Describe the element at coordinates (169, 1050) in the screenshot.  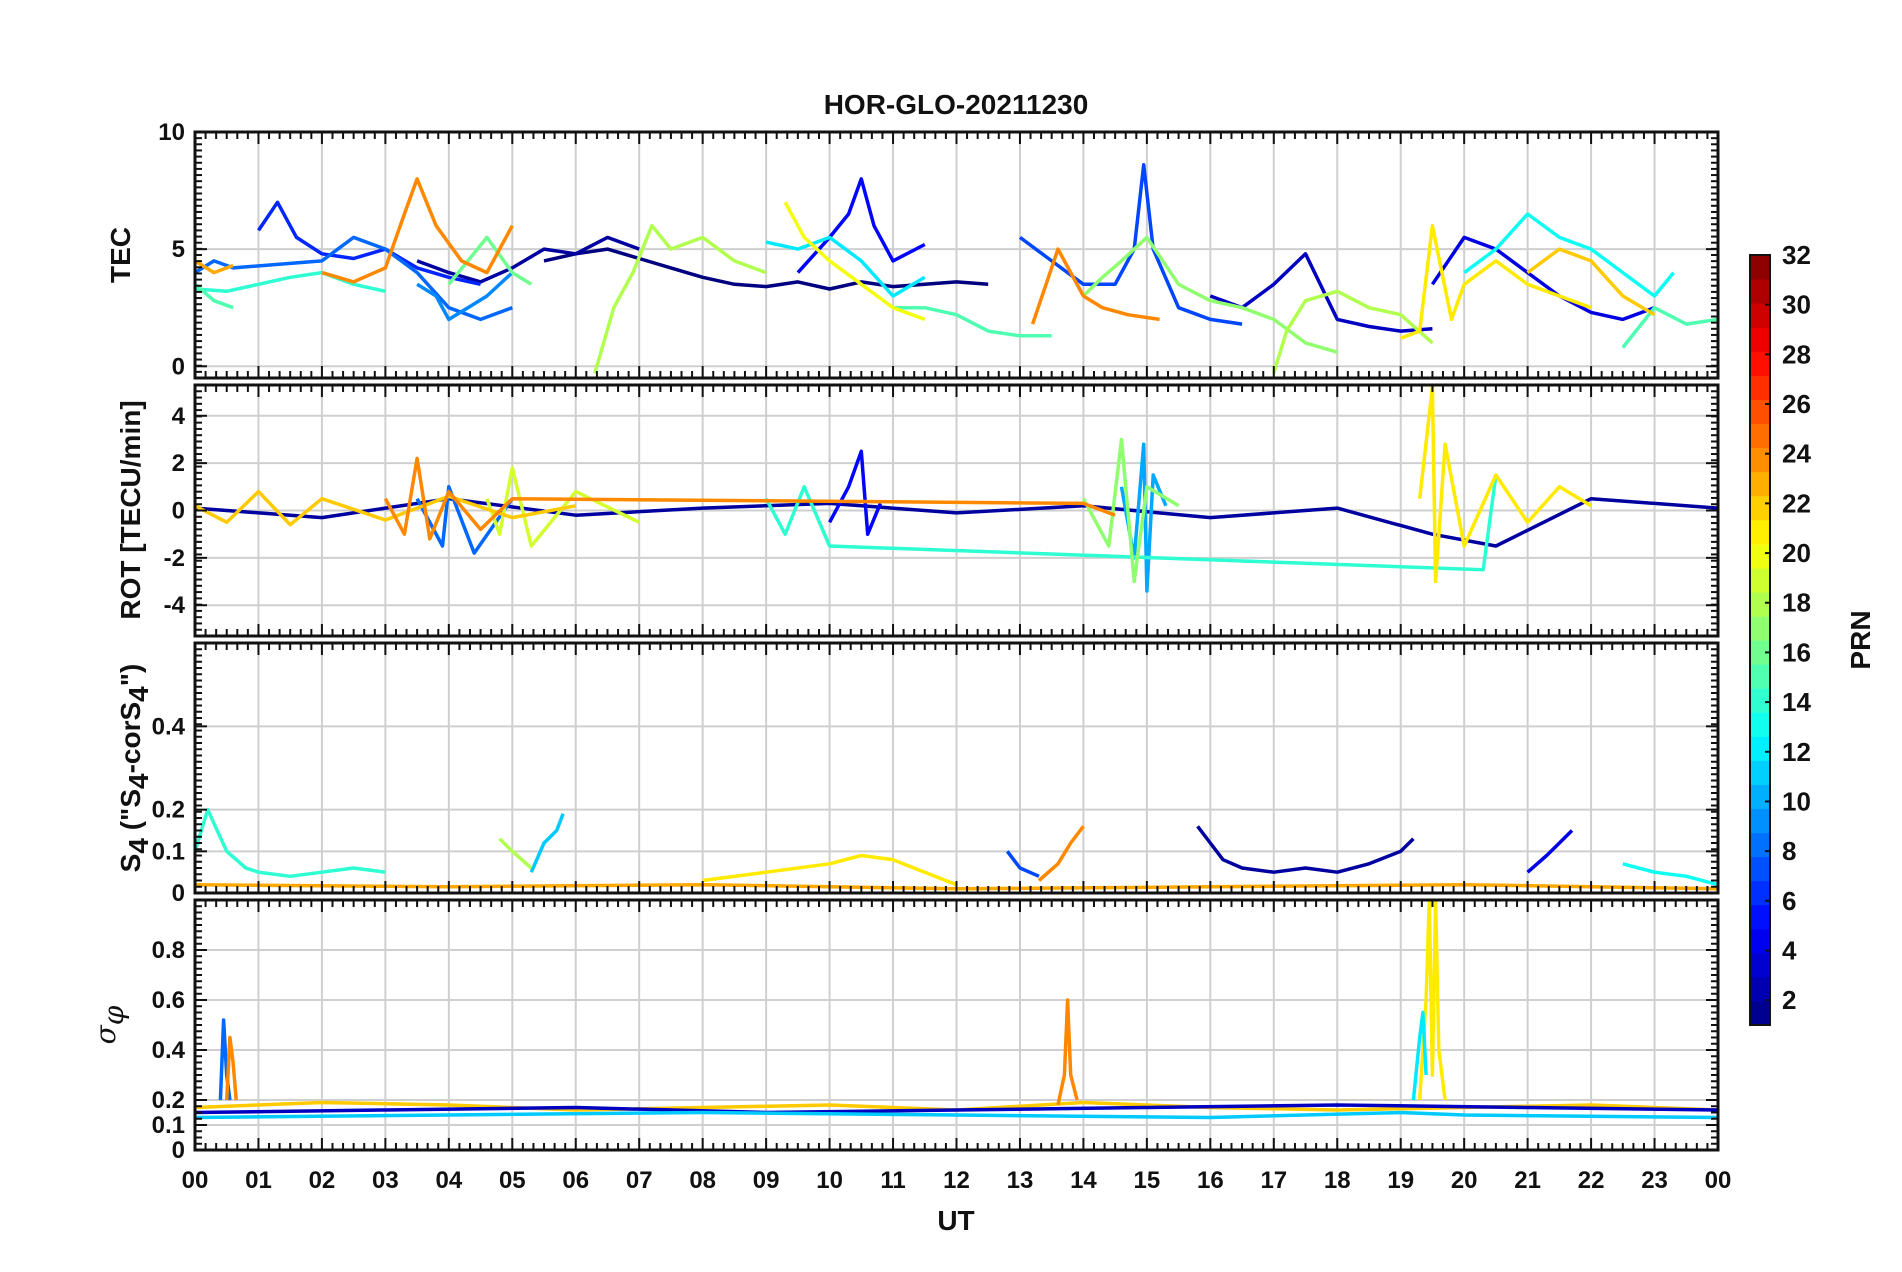
I see `y-tick-label: 0.4` at that location.